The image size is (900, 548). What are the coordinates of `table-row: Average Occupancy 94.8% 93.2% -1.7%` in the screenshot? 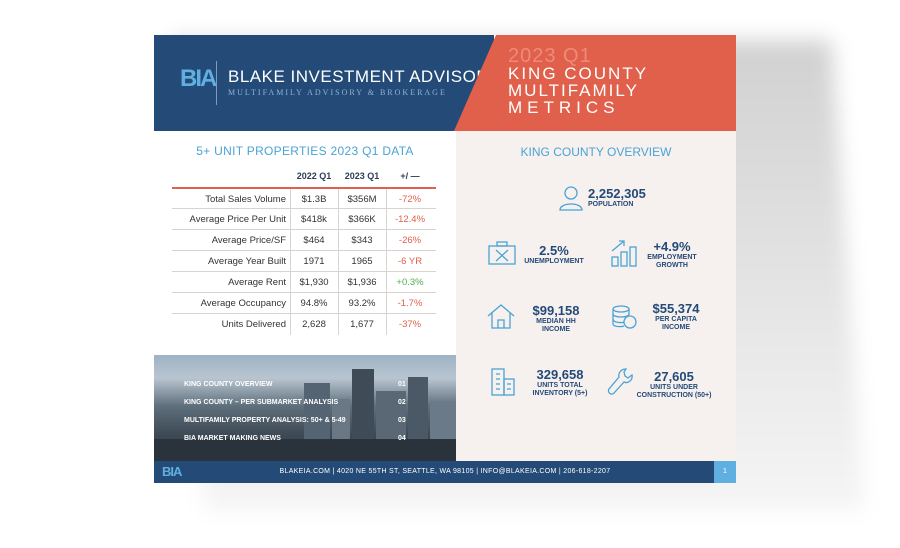 It's located at (304, 303).